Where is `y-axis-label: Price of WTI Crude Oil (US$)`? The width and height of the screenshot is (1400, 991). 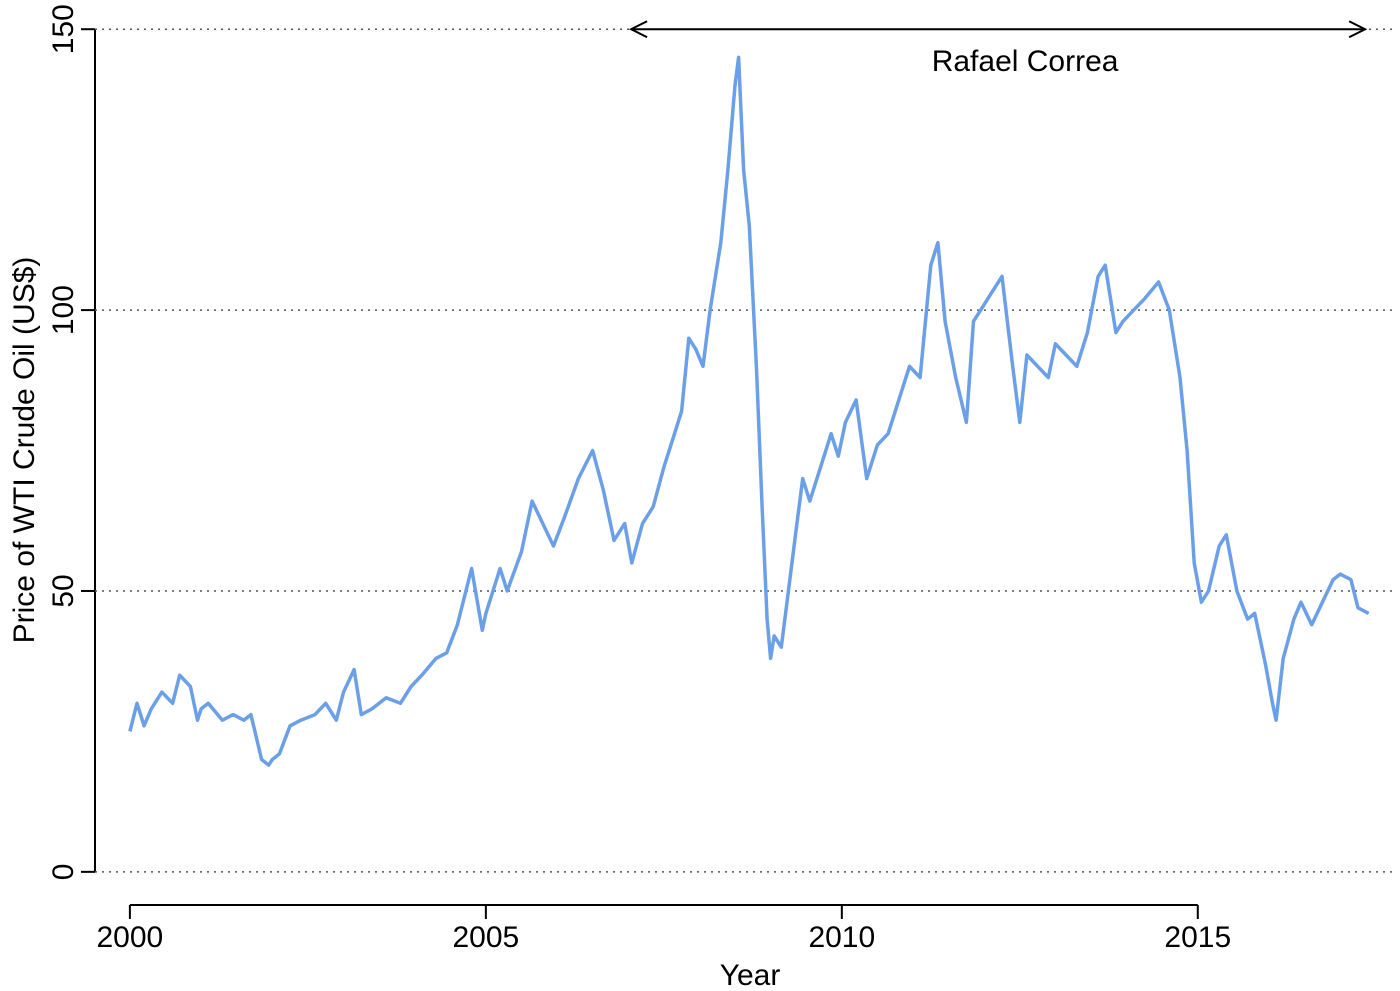
y-axis-label: Price of WTI Crude Oil (US$) is located at coordinates (24, 450).